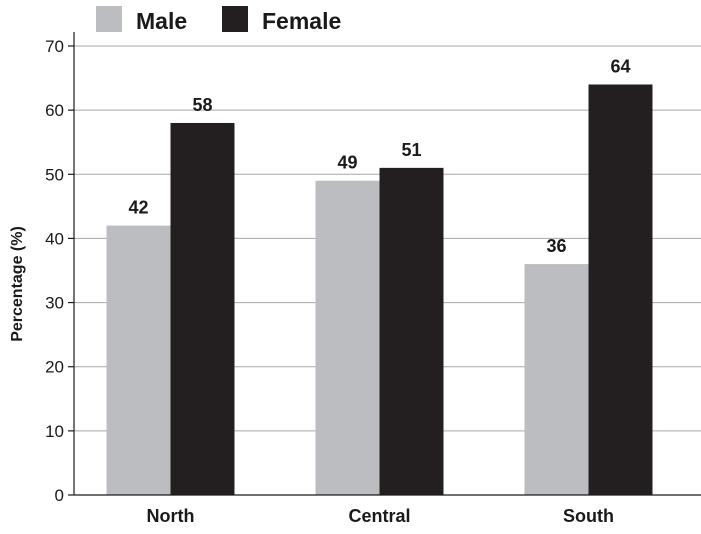 This screenshot has width=701, height=534. Describe the element at coordinates (235, 19) in the screenshot. I see `legend-swatch-female` at that location.